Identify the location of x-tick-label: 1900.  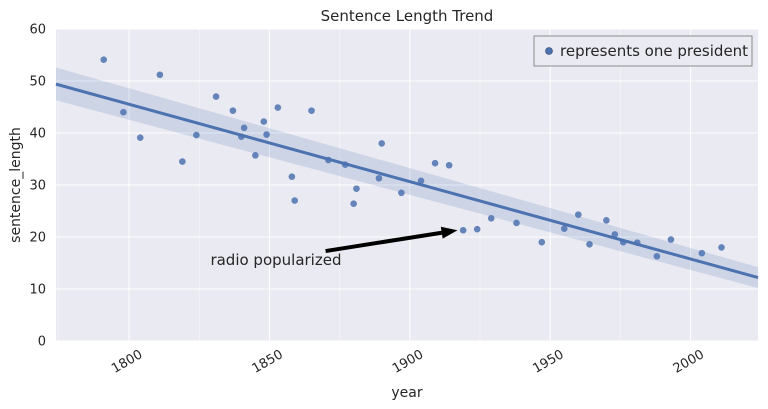
(408, 362).